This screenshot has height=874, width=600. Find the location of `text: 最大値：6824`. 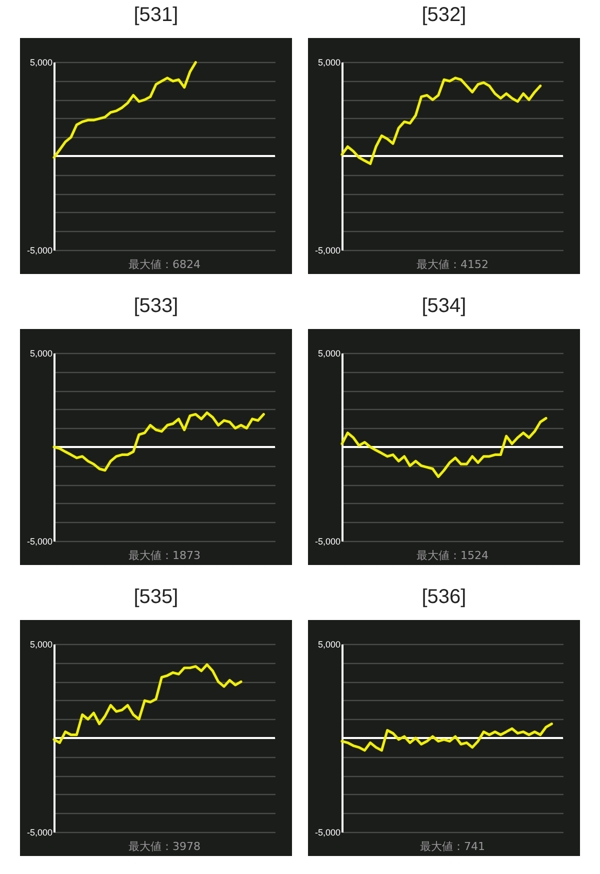

text: 最大値：6824 is located at coordinates (164, 264).